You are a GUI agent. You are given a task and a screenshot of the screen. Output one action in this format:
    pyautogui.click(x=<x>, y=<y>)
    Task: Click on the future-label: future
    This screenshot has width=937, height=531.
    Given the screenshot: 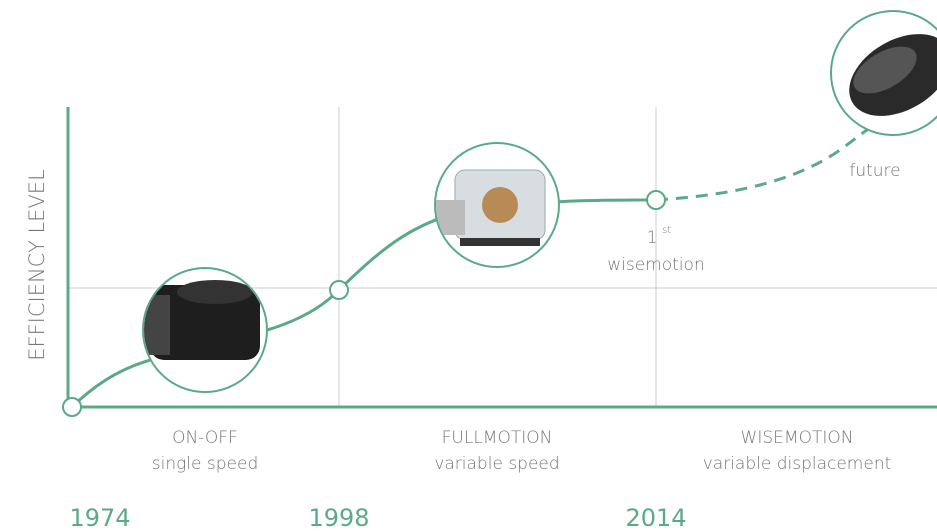 What is the action you would take?
    pyautogui.click(x=874, y=171)
    